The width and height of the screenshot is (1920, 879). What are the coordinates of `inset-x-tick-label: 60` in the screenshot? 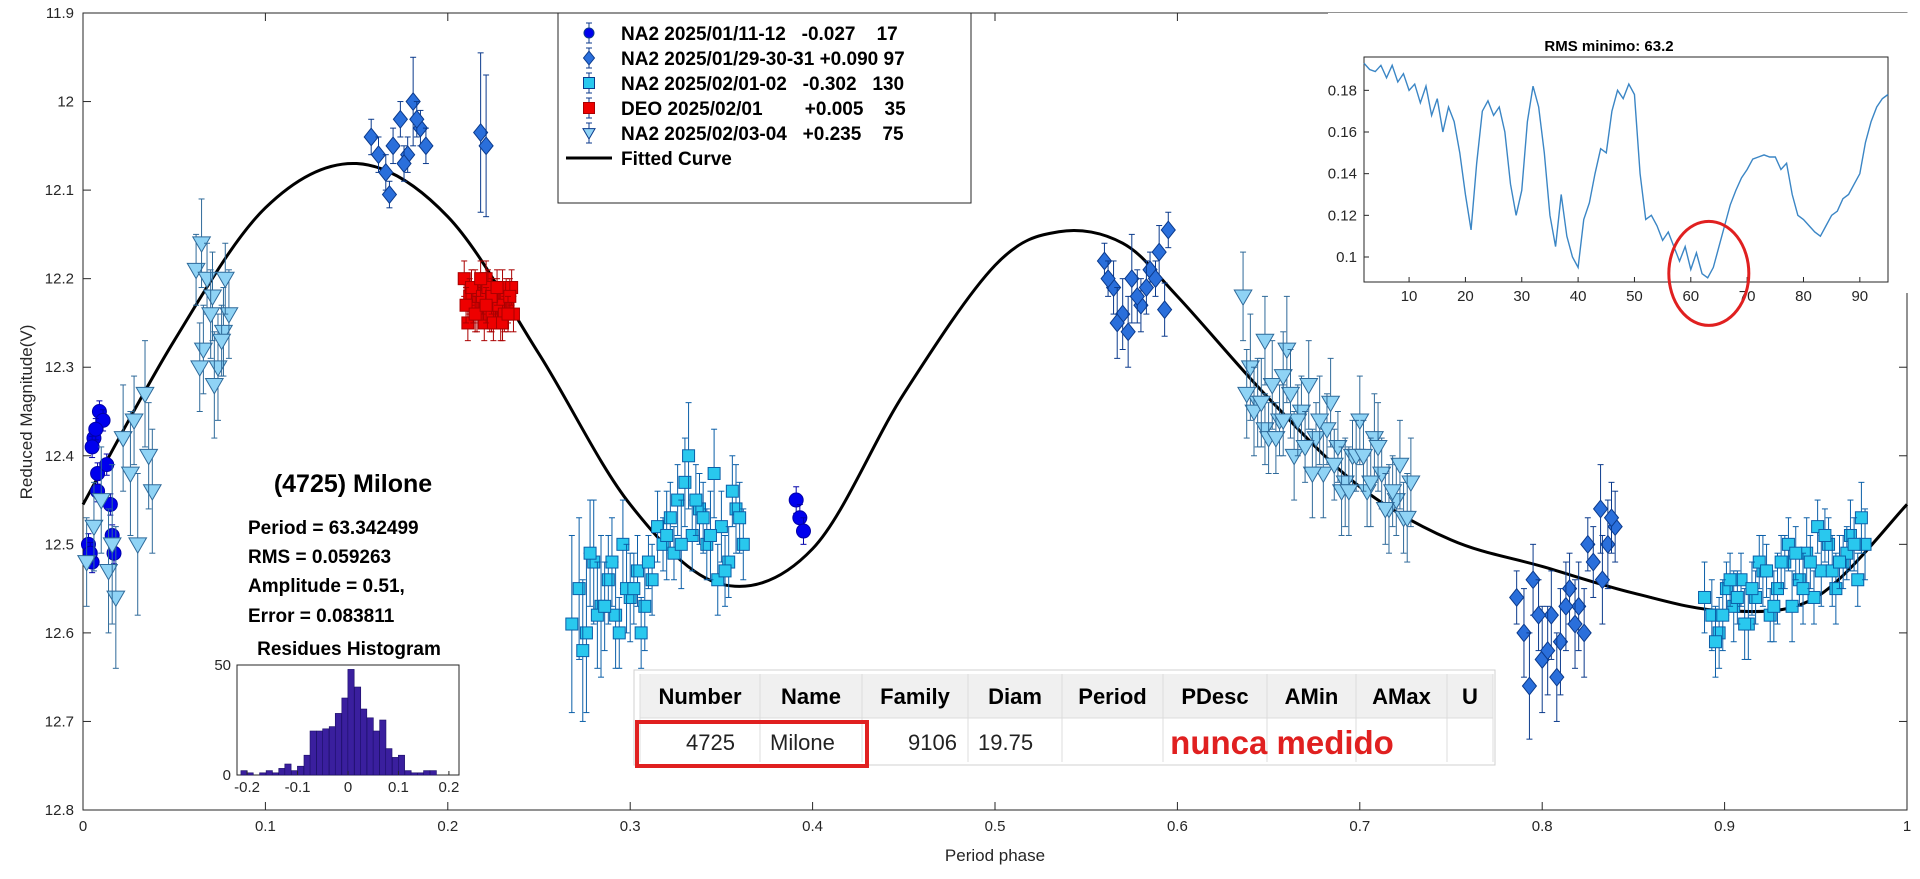 It's located at (1690, 296).